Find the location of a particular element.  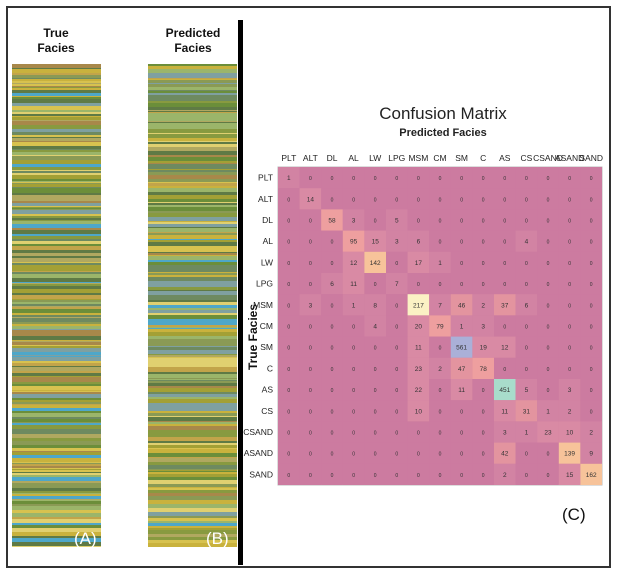

cell-value: 46 is located at coordinates (462, 305).